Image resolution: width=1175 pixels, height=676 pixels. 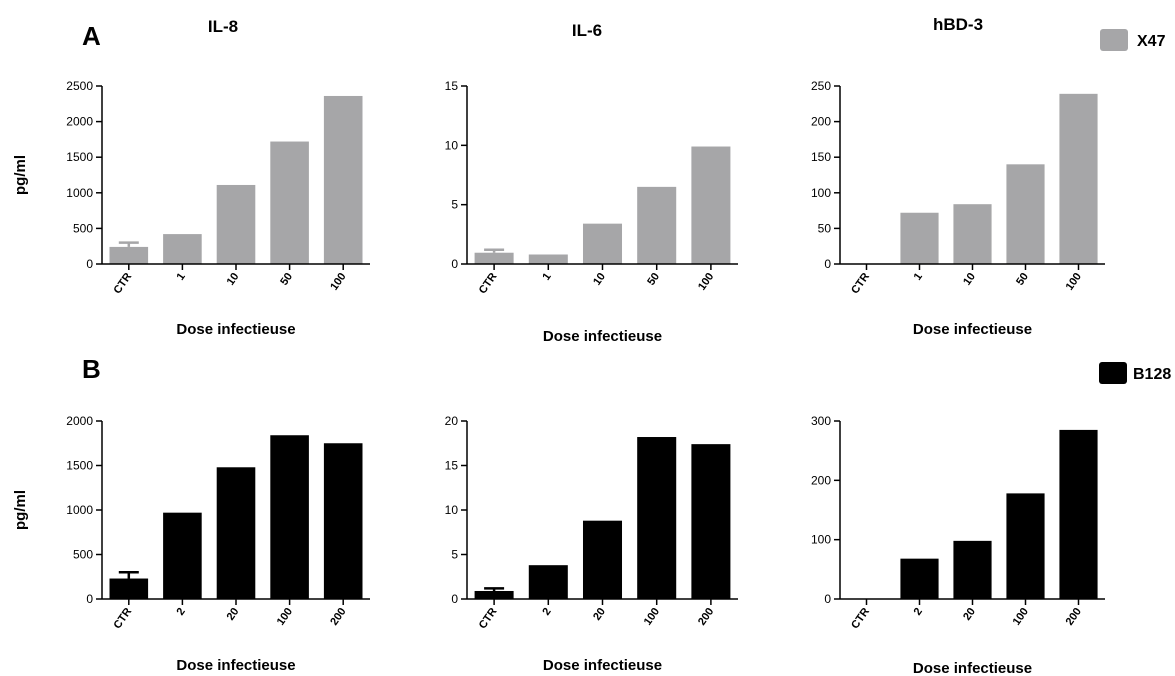 I want to click on chart-title: IL-6, so click(x=587, y=30).